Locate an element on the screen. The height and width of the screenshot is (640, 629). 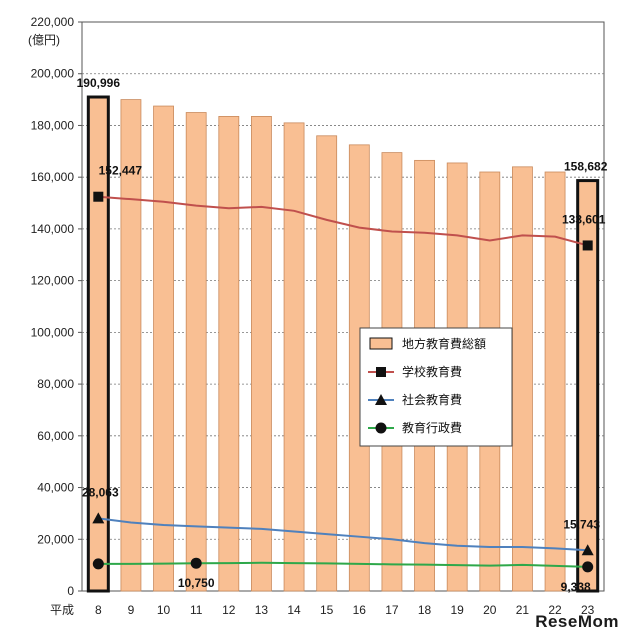
data-label: 10,750 is located at coordinates (196, 583).